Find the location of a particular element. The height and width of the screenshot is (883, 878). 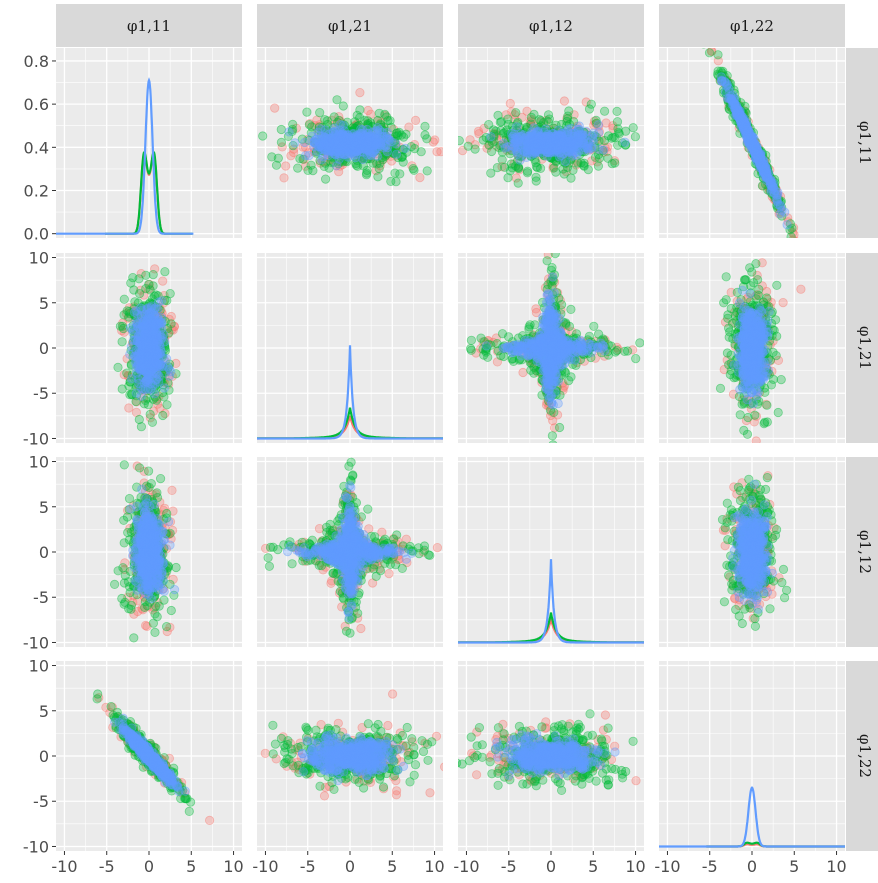

row-strip-p12 is located at coordinates (862, 552).